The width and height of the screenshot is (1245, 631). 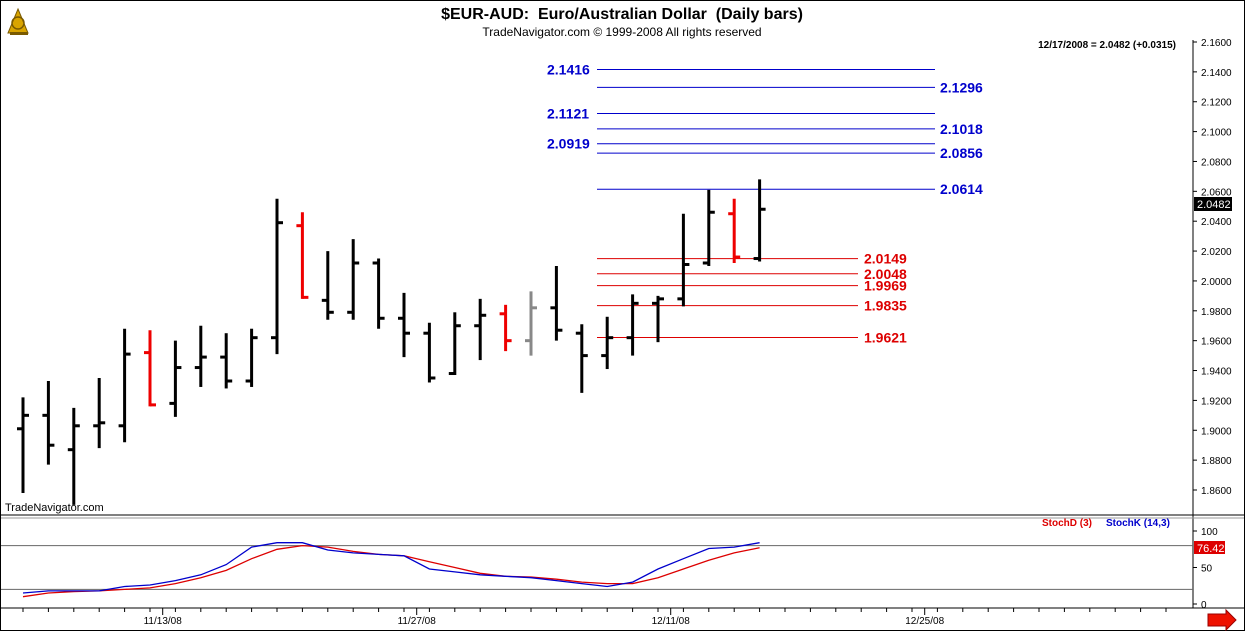 What do you see at coordinates (568, 114) in the screenshot?
I see `blue-level-label: 2.1121` at bounding box center [568, 114].